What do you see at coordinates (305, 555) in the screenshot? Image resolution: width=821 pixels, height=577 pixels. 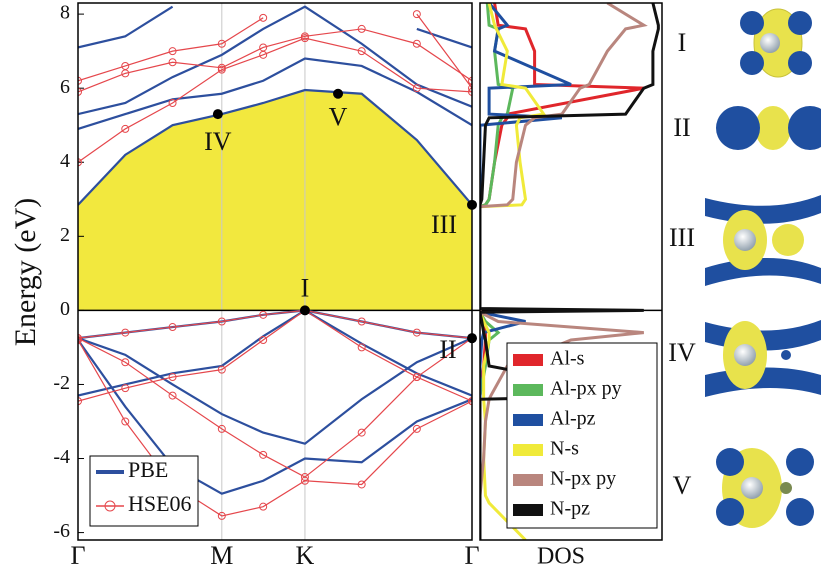 I see `x-tick-label: K` at bounding box center [305, 555].